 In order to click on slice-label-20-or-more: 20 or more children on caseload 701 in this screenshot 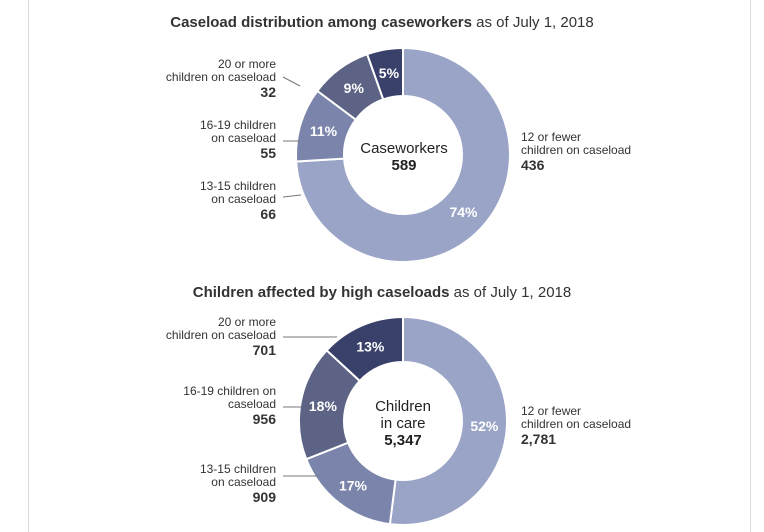, I will do `click(221, 337)`.